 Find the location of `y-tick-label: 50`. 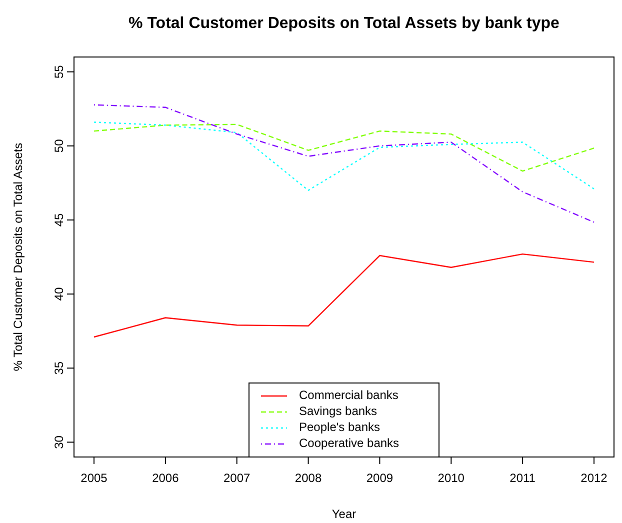

y-tick-label: 50 is located at coordinates (59, 145).